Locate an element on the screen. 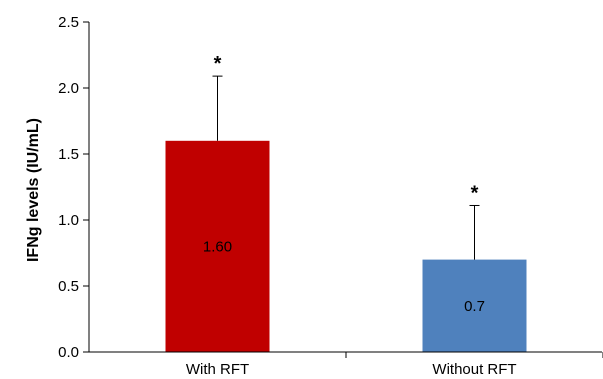  y-tick-label: 1.5 is located at coordinates (68, 154).